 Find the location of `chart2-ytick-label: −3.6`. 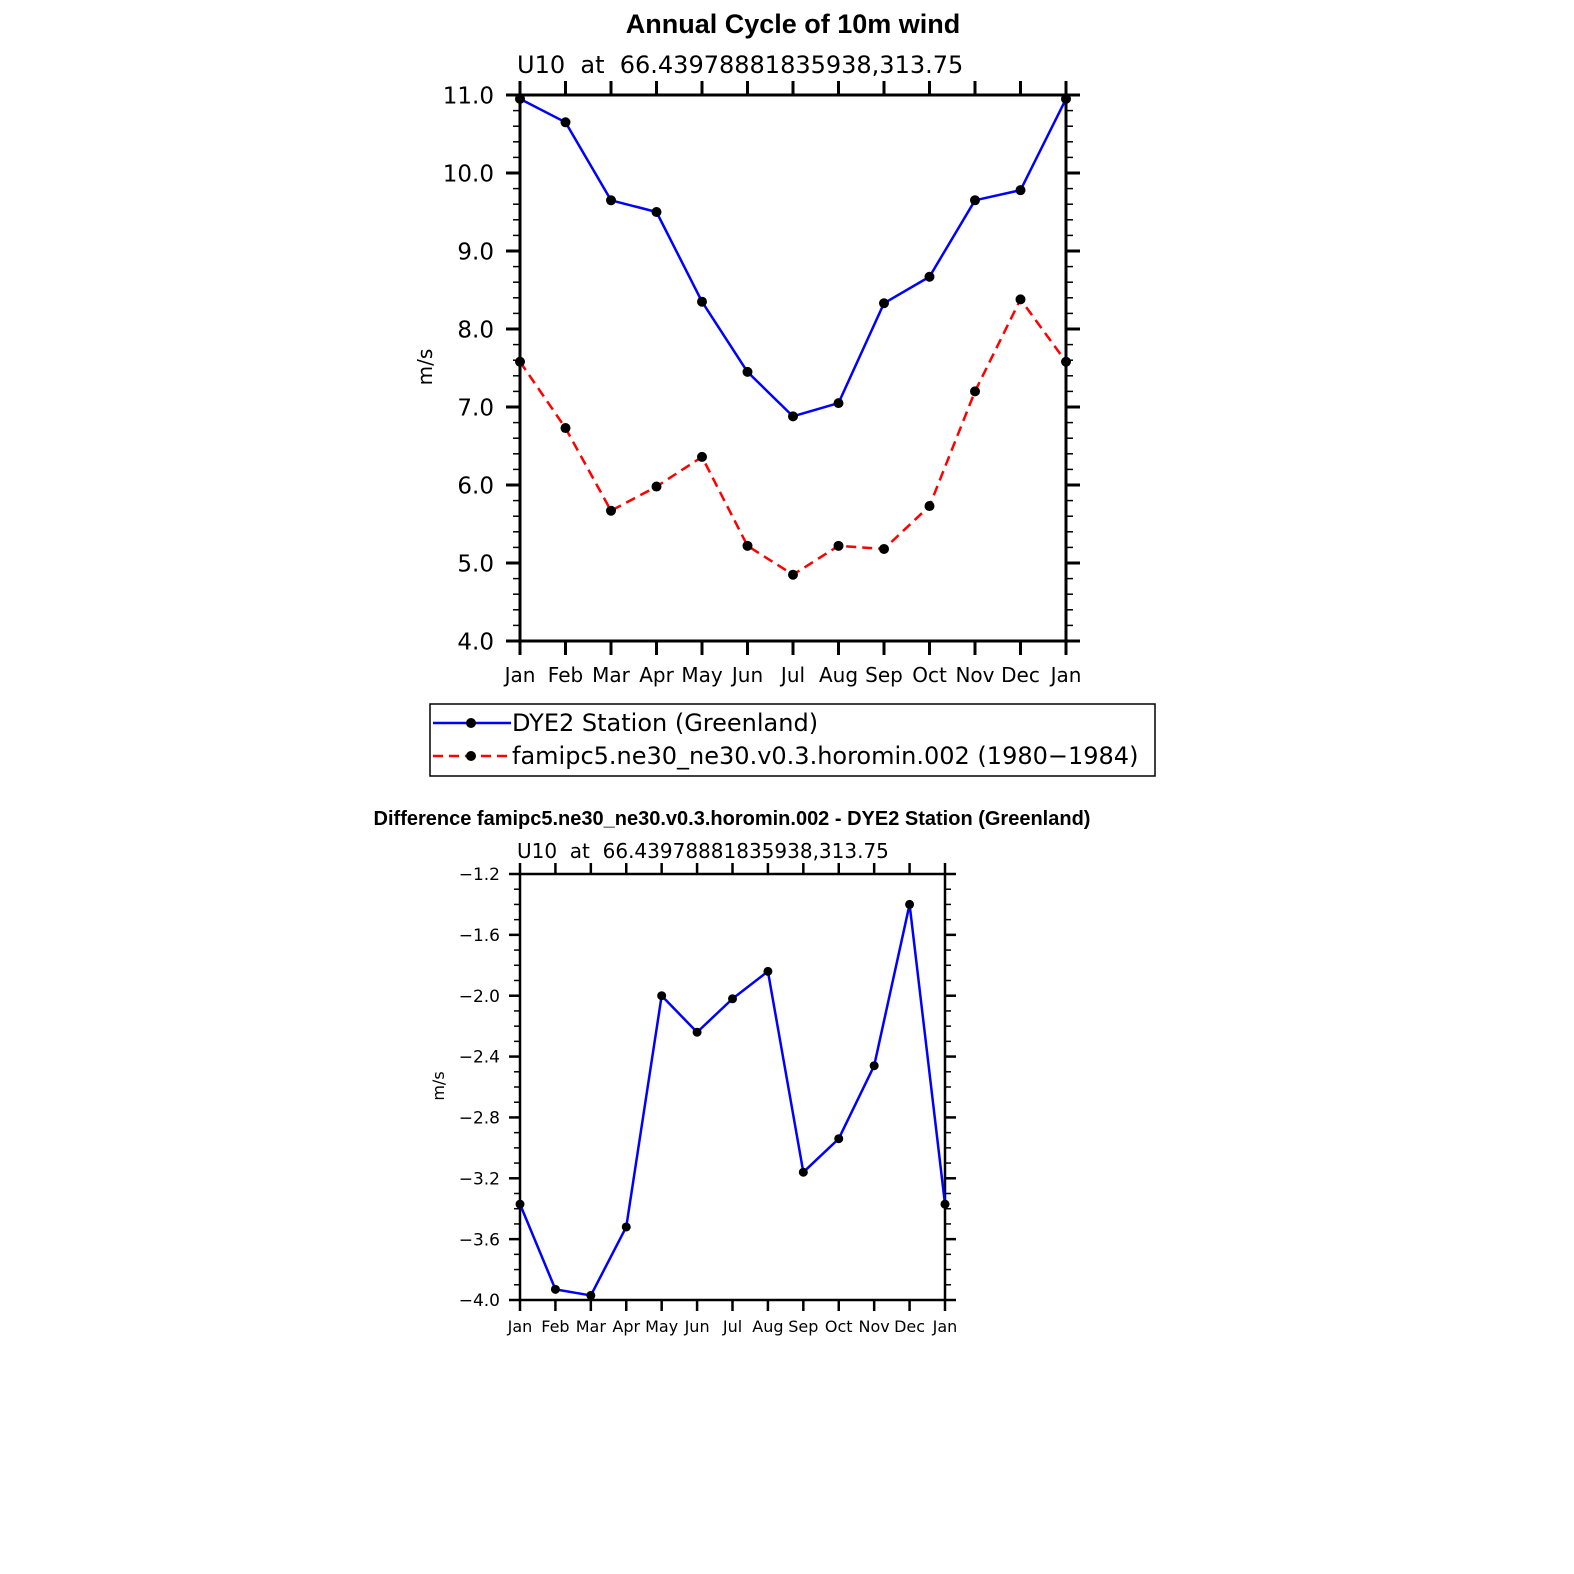

chart2-ytick-label: −3.6 is located at coordinates (479, 1240).